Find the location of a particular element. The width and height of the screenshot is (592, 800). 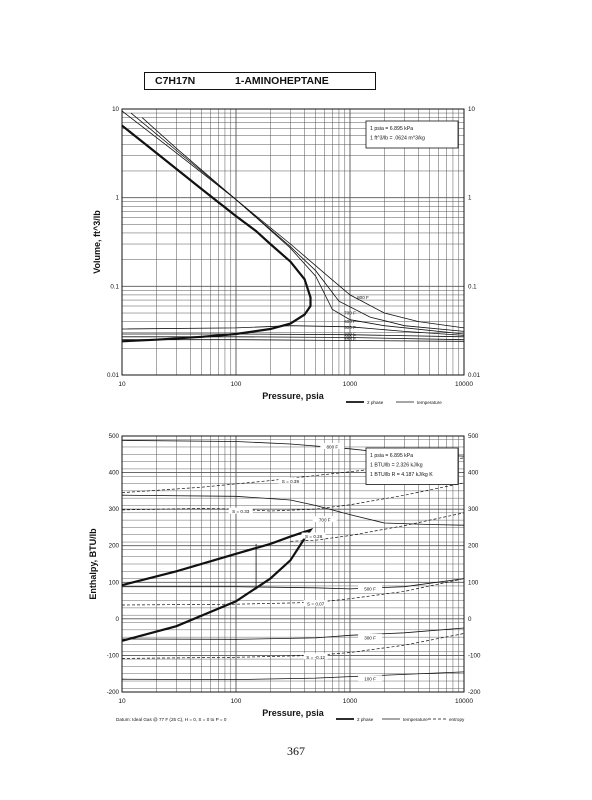

enthalpy-curve-label: S = 0.07 is located at coordinates (316, 604).